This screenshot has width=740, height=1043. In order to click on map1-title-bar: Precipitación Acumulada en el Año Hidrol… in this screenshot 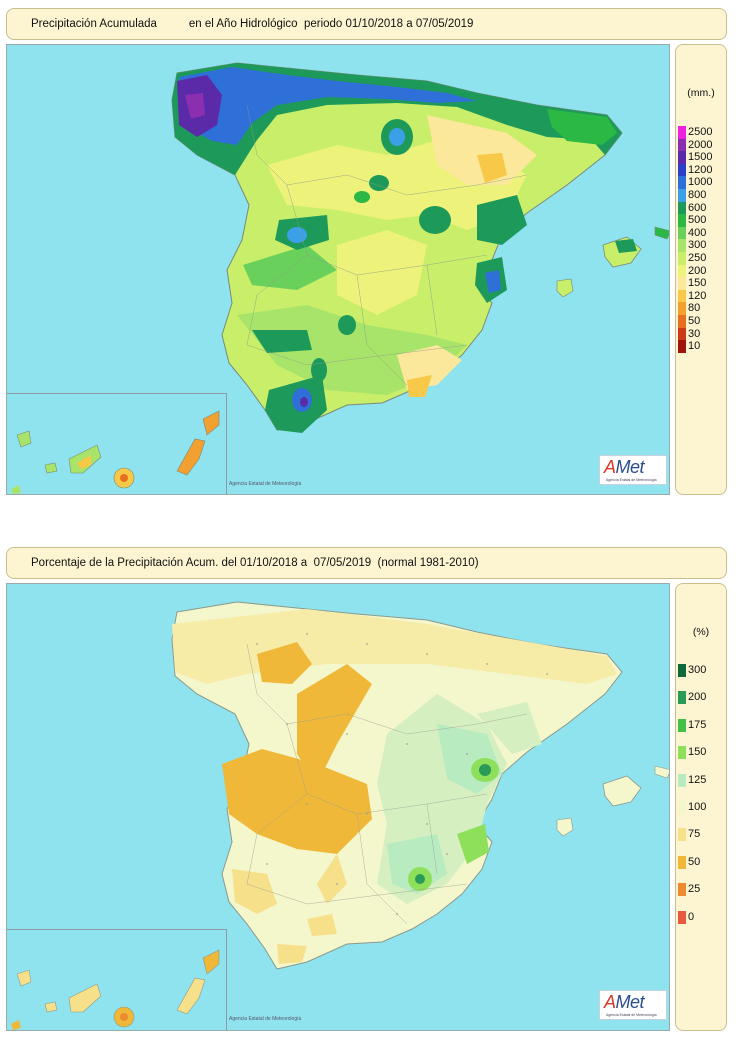, I will do `click(366, 24)`.